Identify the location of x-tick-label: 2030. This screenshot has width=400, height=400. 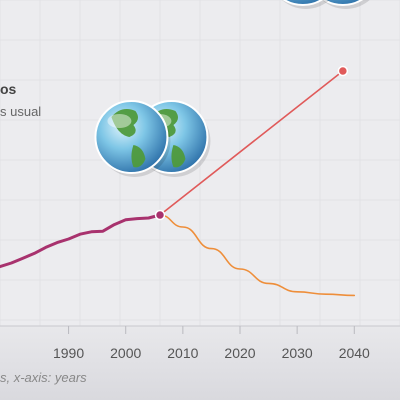
(297, 353).